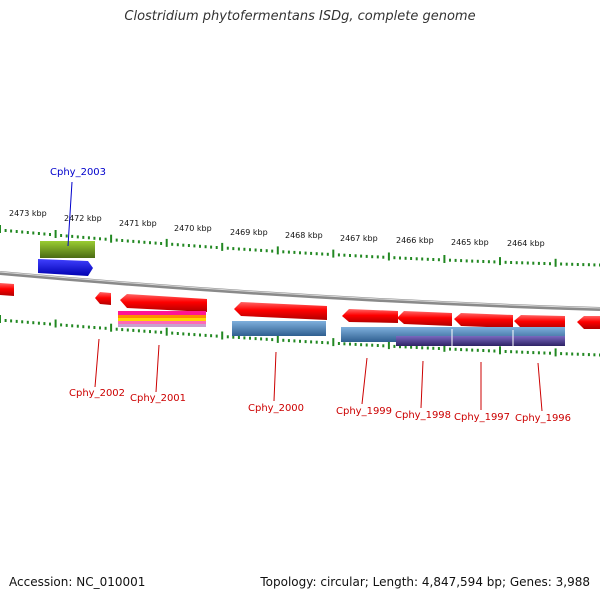 The height and width of the screenshot is (600, 600). Describe the element at coordinates (67, 249) in the screenshot. I see `cog-bar-green` at that location.